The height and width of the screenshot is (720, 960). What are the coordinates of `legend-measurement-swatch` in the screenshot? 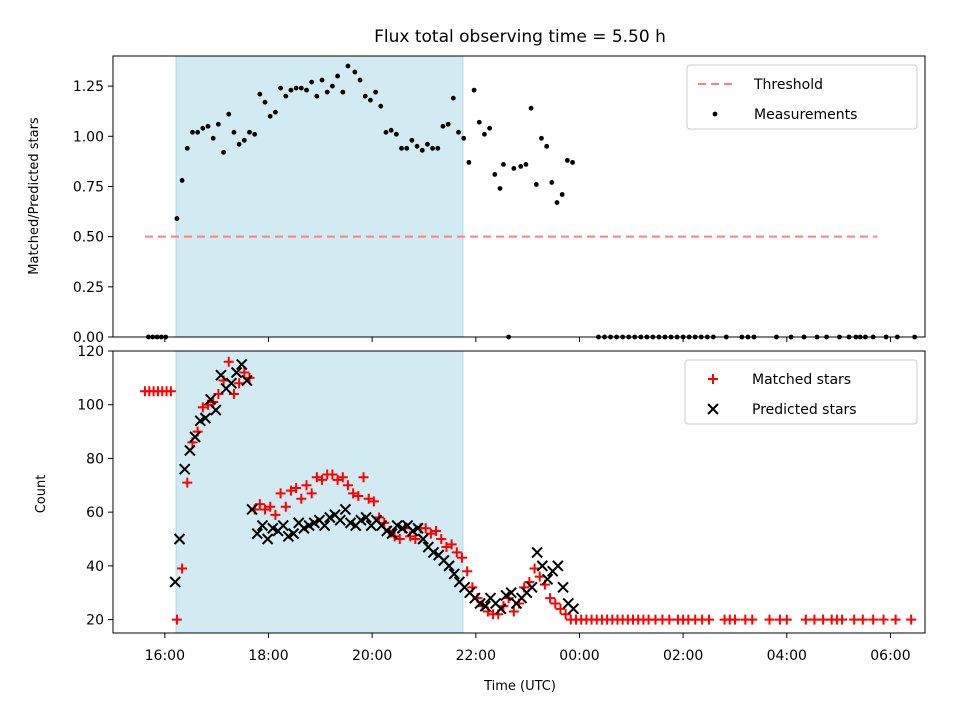 It's located at (715, 114).